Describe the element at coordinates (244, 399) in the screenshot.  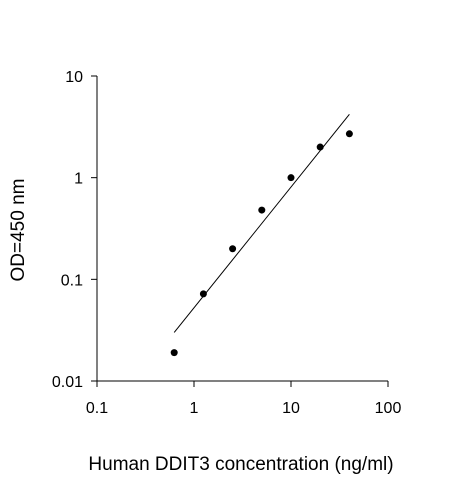
I see `x-axis-ticks: 0.1 1 10 100` at that location.